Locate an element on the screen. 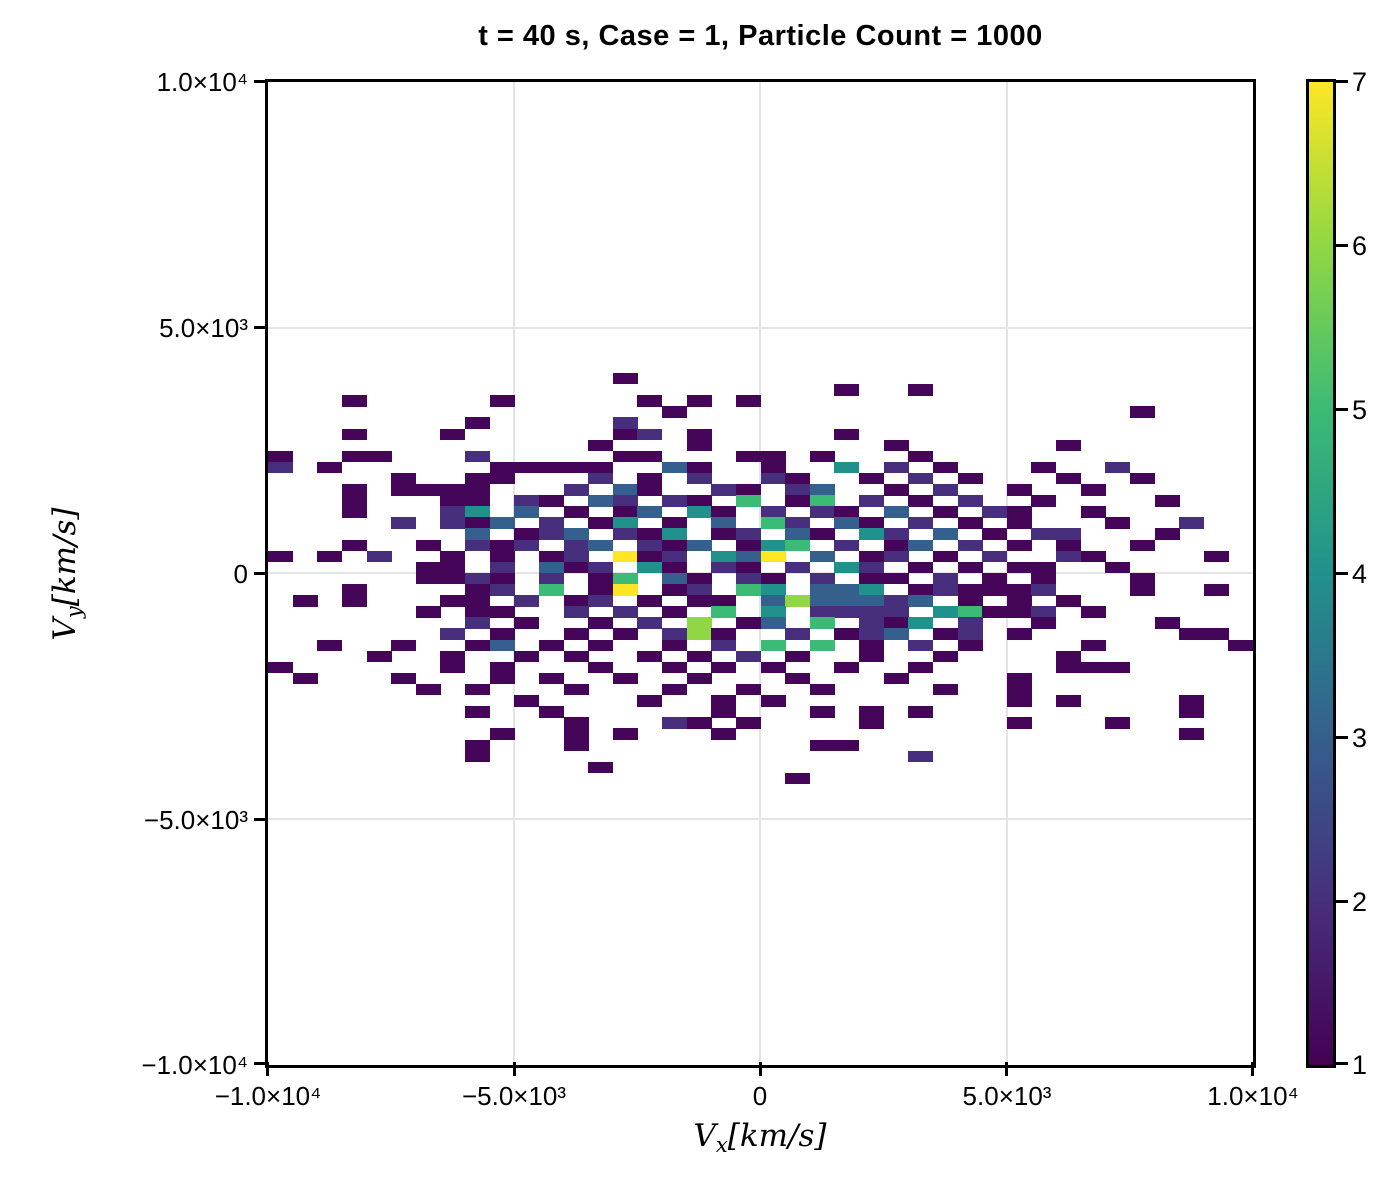 This screenshot has height=1200, width=1400. colorbar-tick-label: 7 is located at coordinates (1360, 82).